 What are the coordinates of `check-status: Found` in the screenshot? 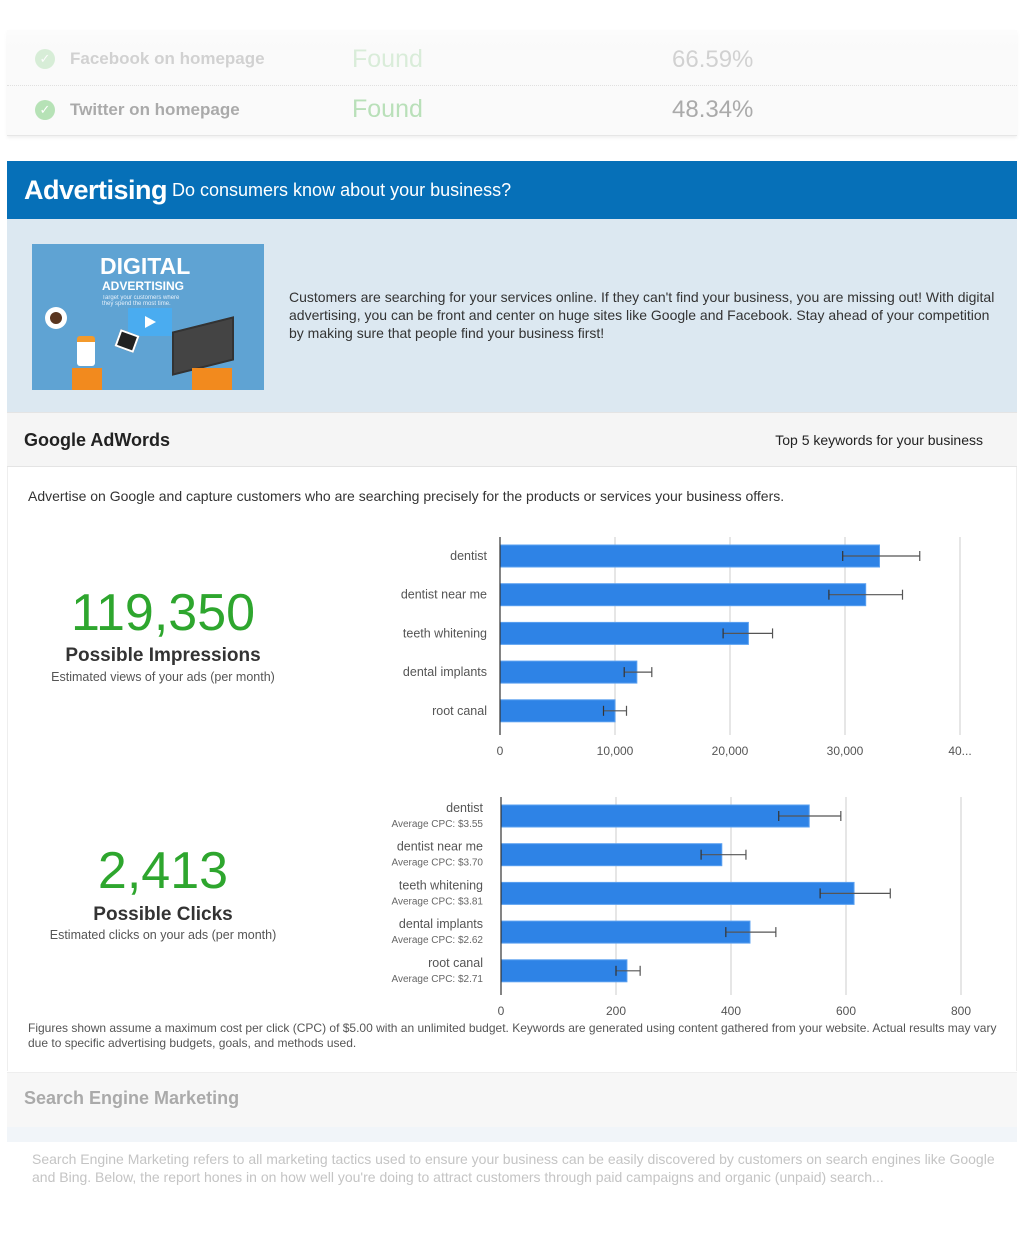 It's located at (387, 109).